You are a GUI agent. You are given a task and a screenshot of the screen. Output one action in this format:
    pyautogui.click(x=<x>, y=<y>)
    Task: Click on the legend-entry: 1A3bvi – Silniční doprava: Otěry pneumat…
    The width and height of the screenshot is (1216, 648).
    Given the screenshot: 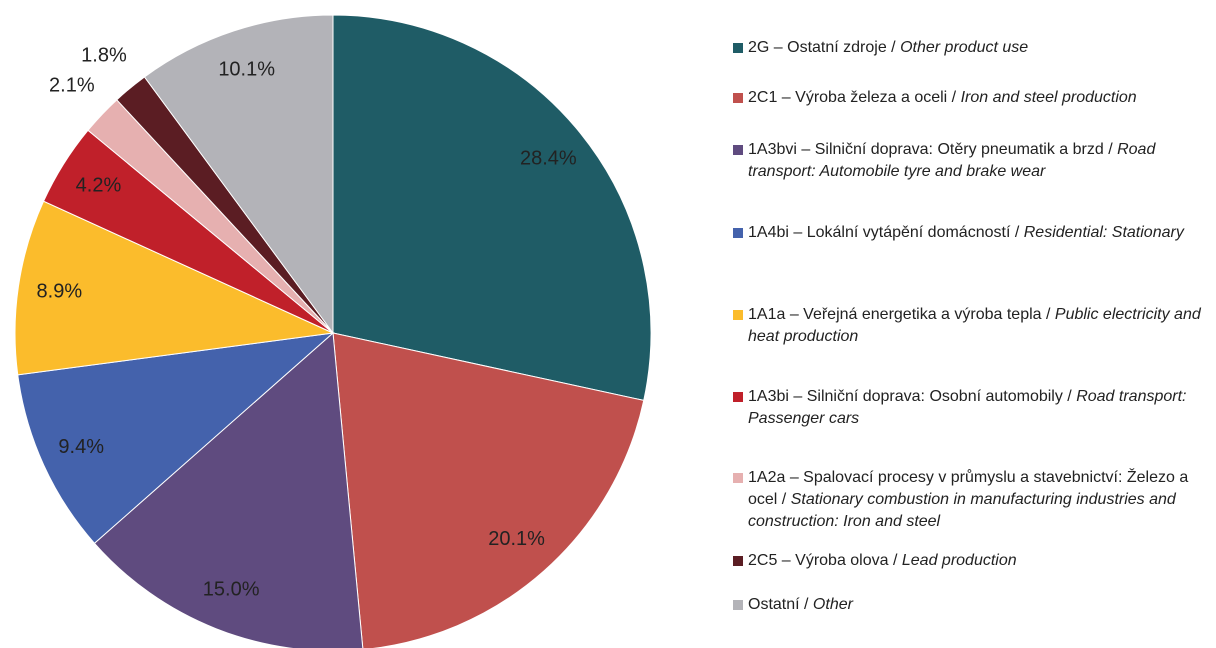 What is the action you would take?
    pyautogui.click(x=973, y=161)
    